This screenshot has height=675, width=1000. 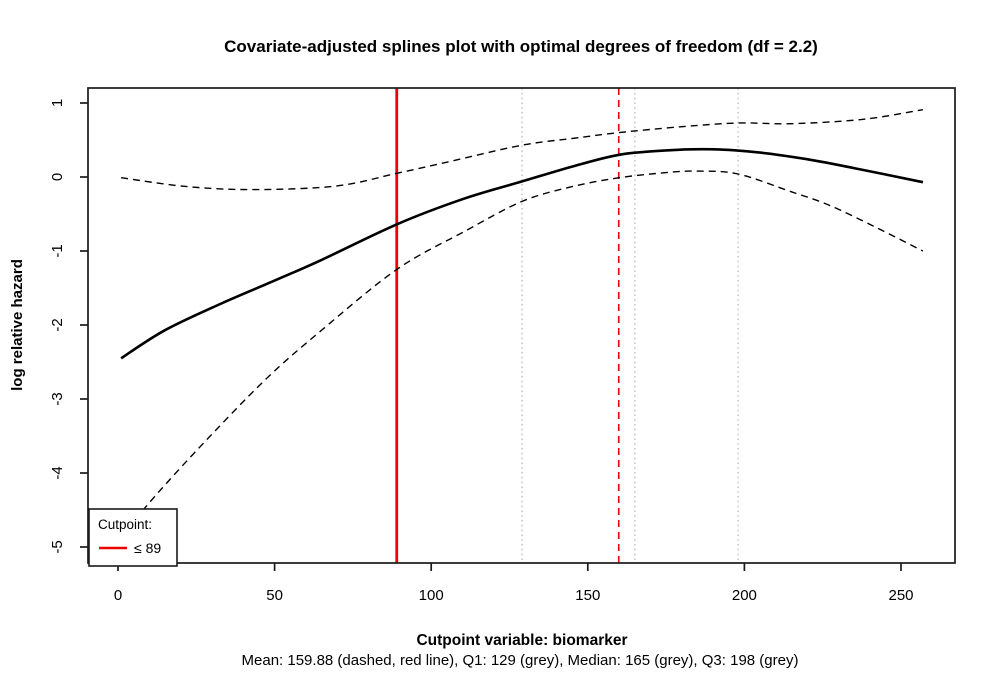 I want to click on x-axis-label: Cutpoint variable: biomarker, so click(x=521, y=640).